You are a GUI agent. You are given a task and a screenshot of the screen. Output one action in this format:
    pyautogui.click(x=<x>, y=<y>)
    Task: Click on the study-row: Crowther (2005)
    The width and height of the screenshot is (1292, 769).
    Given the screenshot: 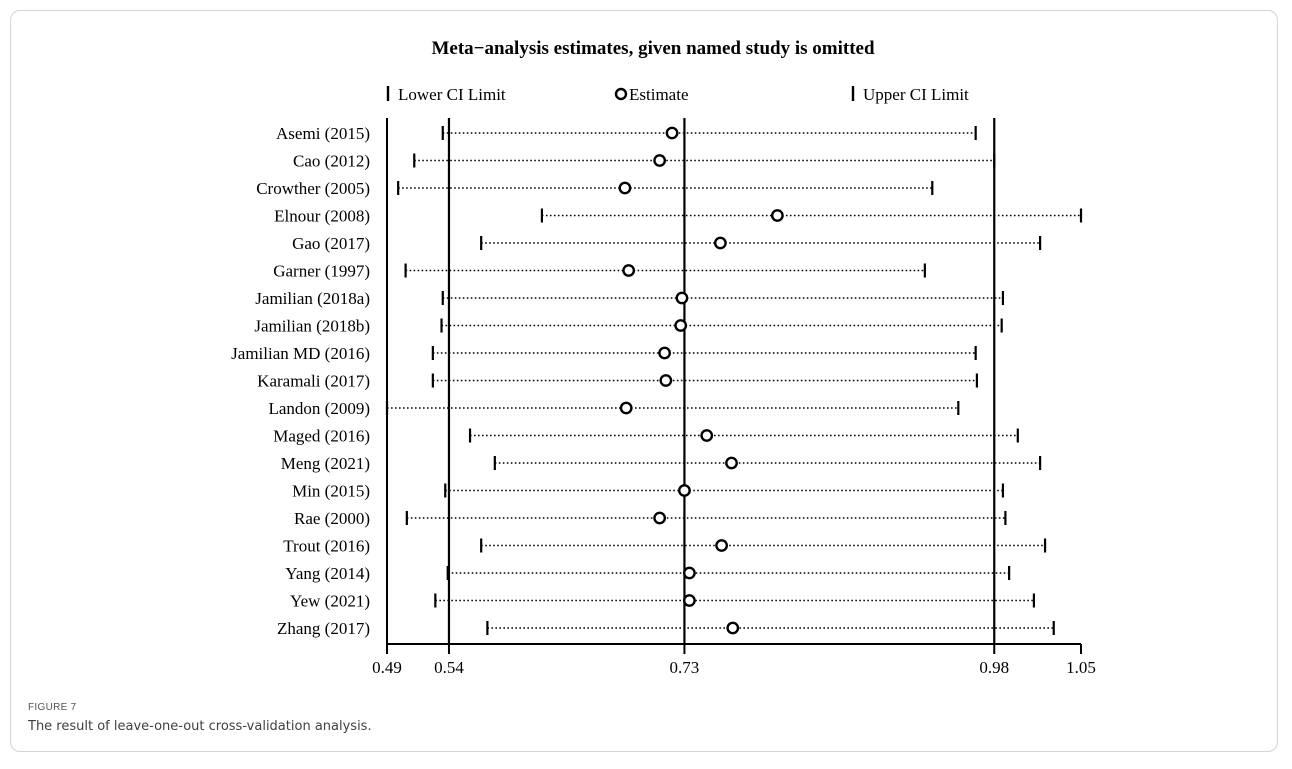 What is the action you would take?
    pyautogui.click(x=595, y=188)
    